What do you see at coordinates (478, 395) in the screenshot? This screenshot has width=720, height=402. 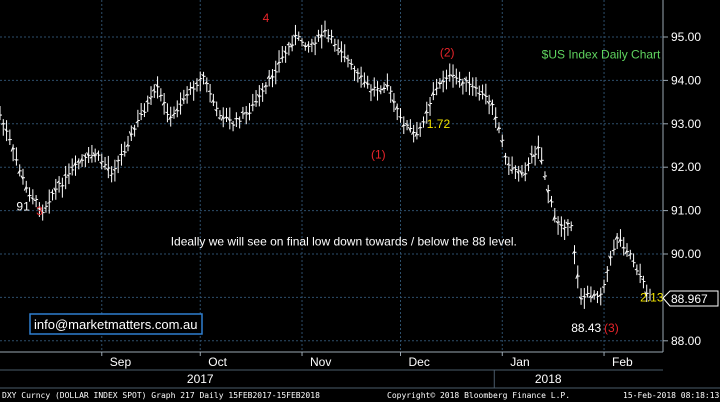 I see `footer-copyright: Copyright© 2018 Bloomberg Finance L.P.` at bounding box center [478, 395].